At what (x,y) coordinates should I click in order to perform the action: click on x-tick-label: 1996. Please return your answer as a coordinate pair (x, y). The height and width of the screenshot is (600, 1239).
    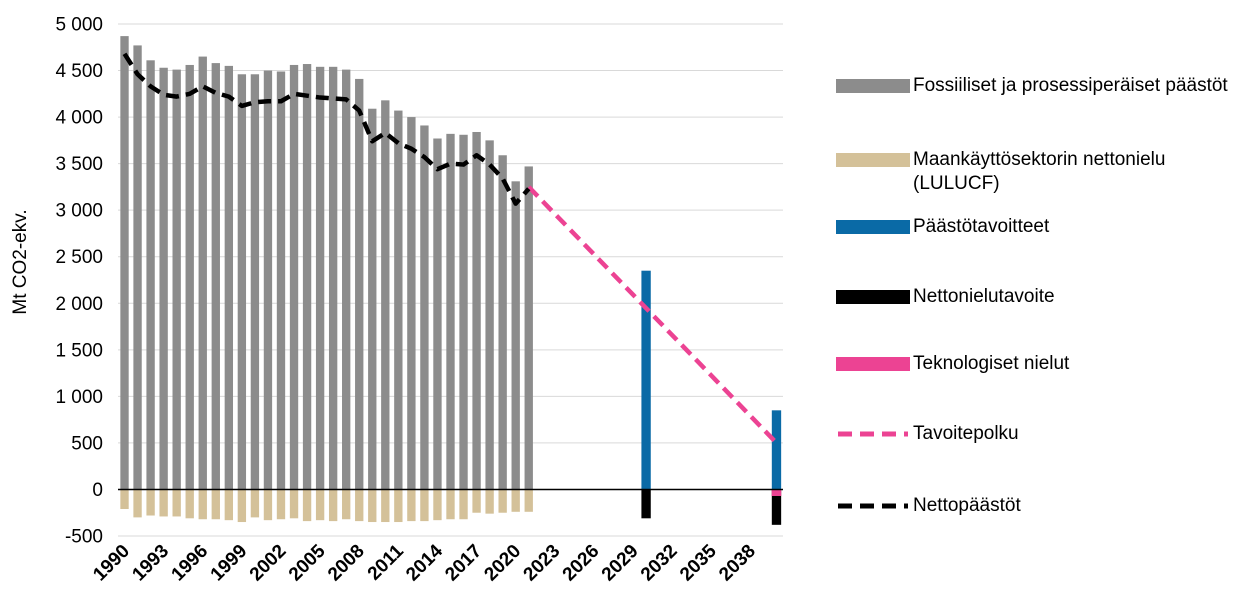
    Looking at the image, I should click on (190, 563).